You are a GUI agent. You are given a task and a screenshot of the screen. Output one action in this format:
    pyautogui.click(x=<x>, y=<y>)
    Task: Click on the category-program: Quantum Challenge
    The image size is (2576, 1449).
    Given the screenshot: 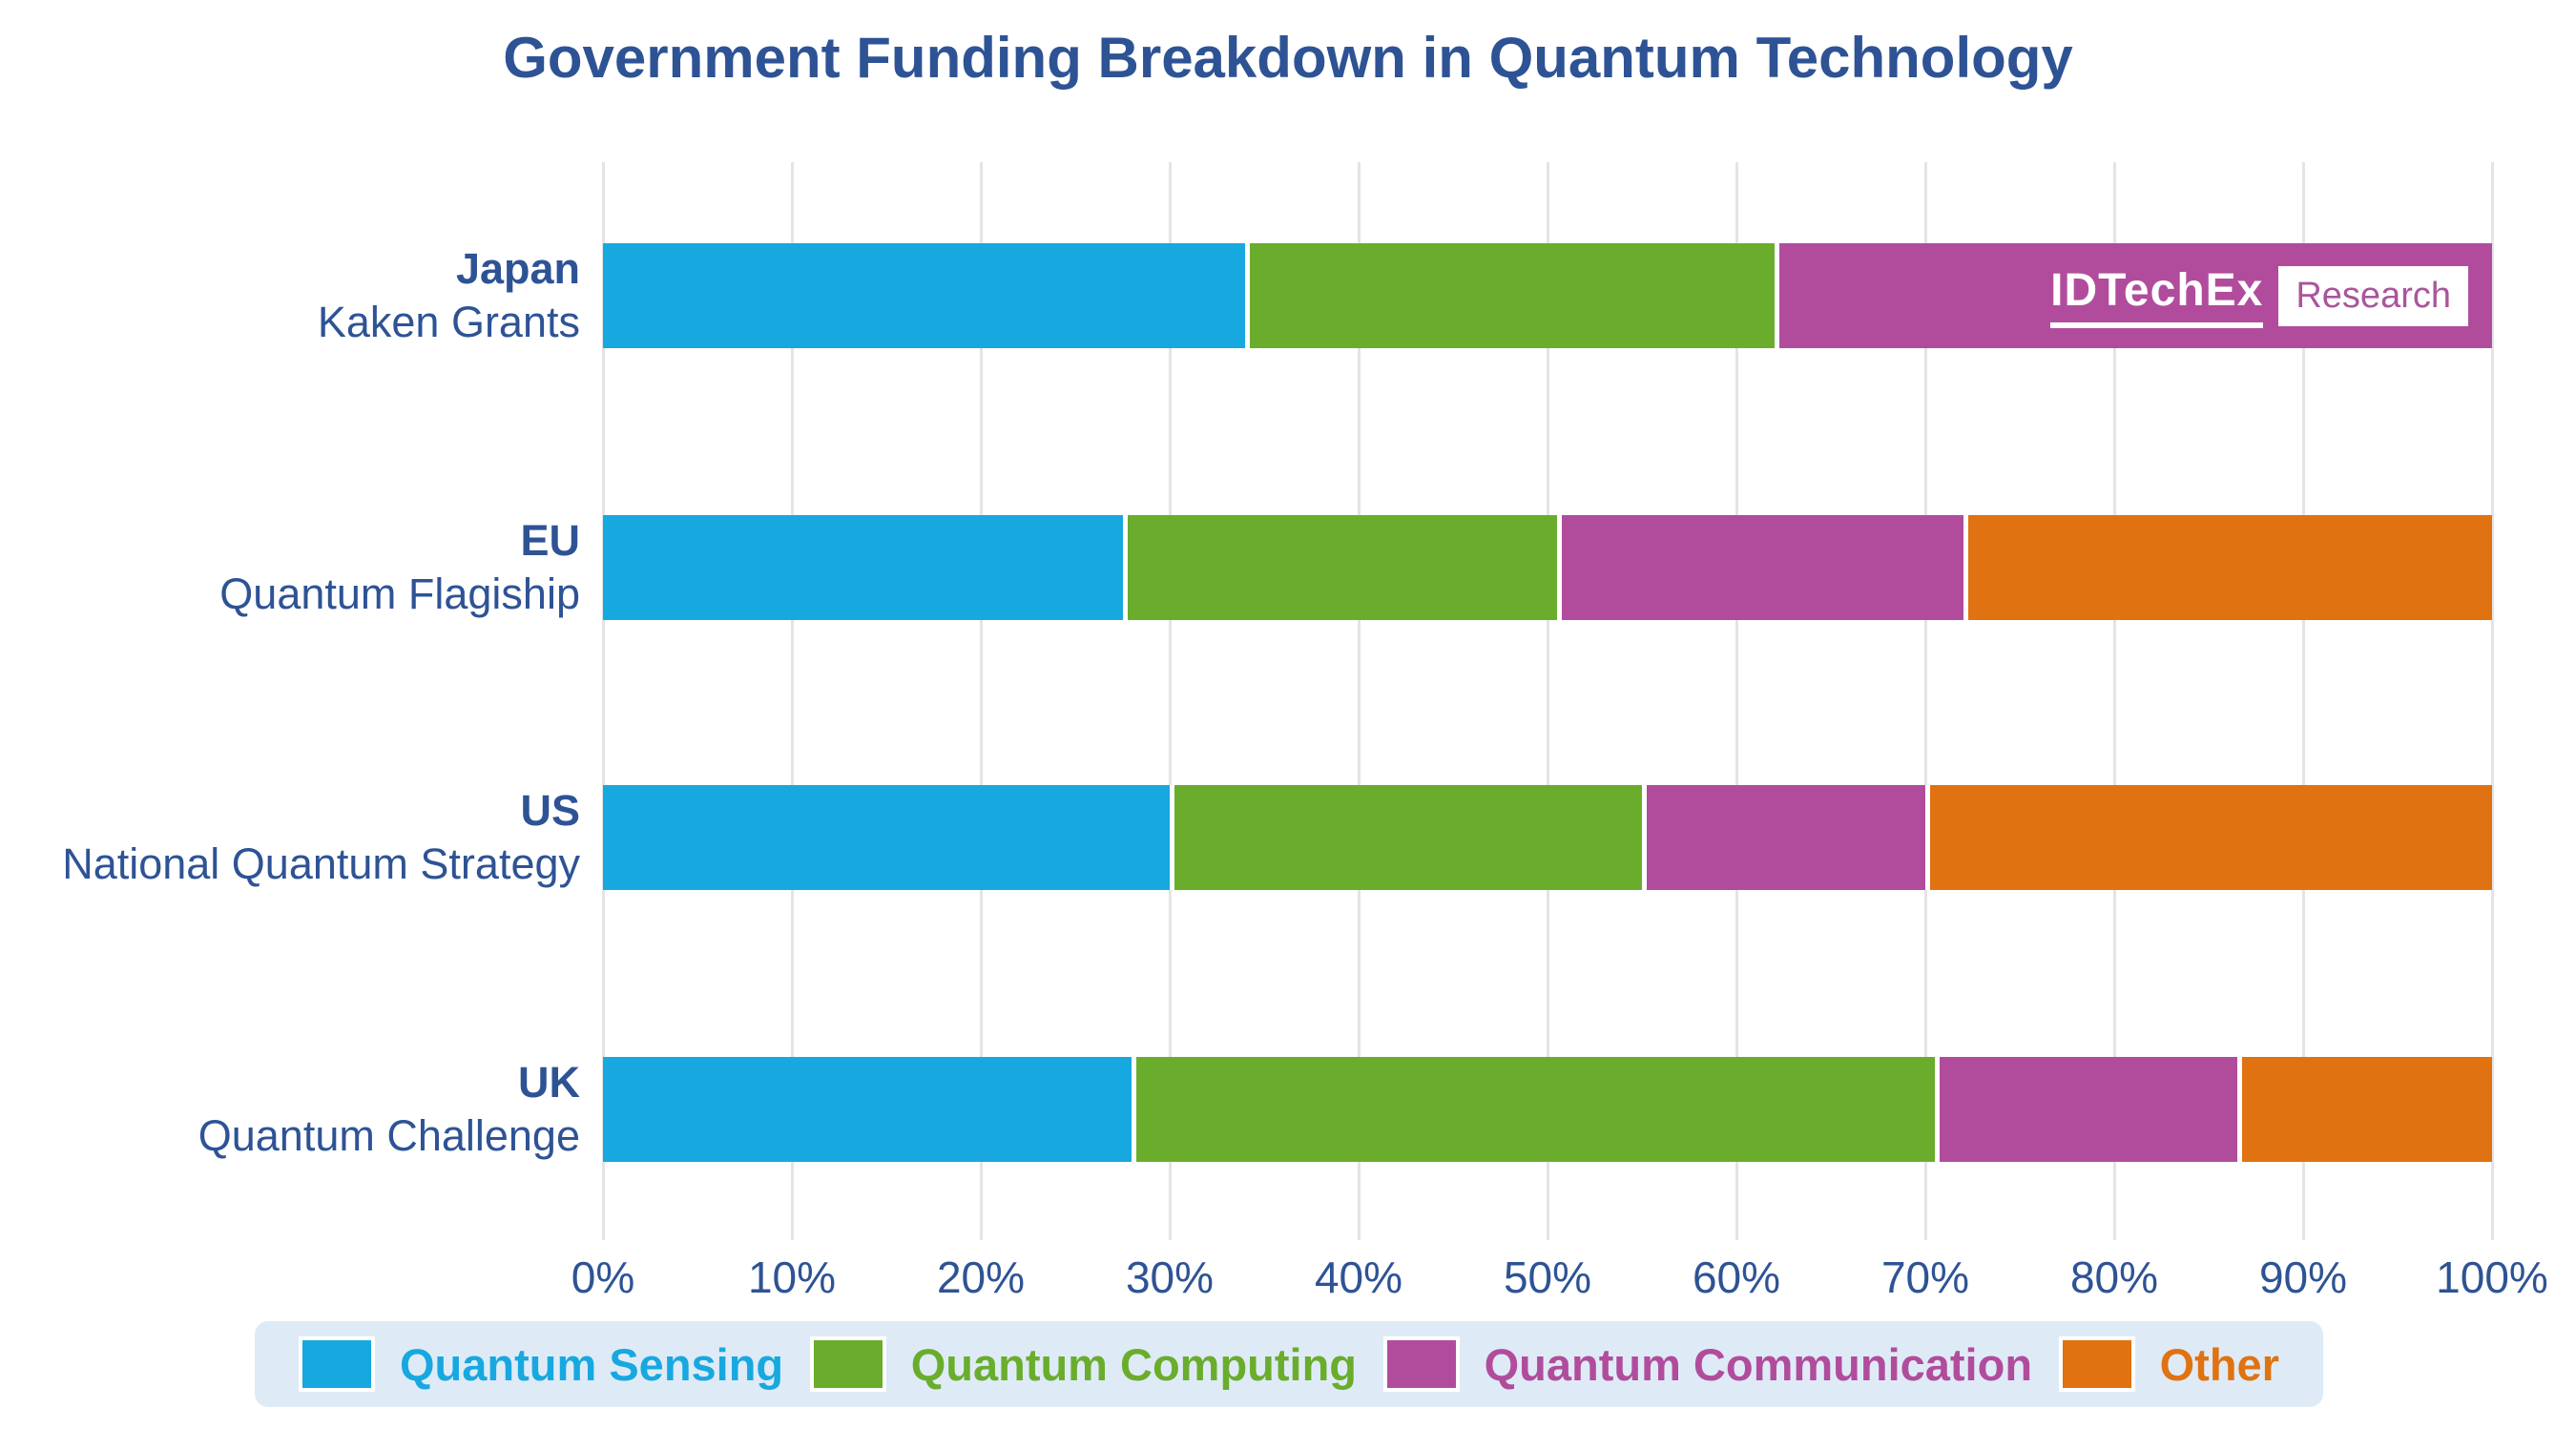 What is the action you would take?
    pyautogui.click(x=388, y=1135)
    